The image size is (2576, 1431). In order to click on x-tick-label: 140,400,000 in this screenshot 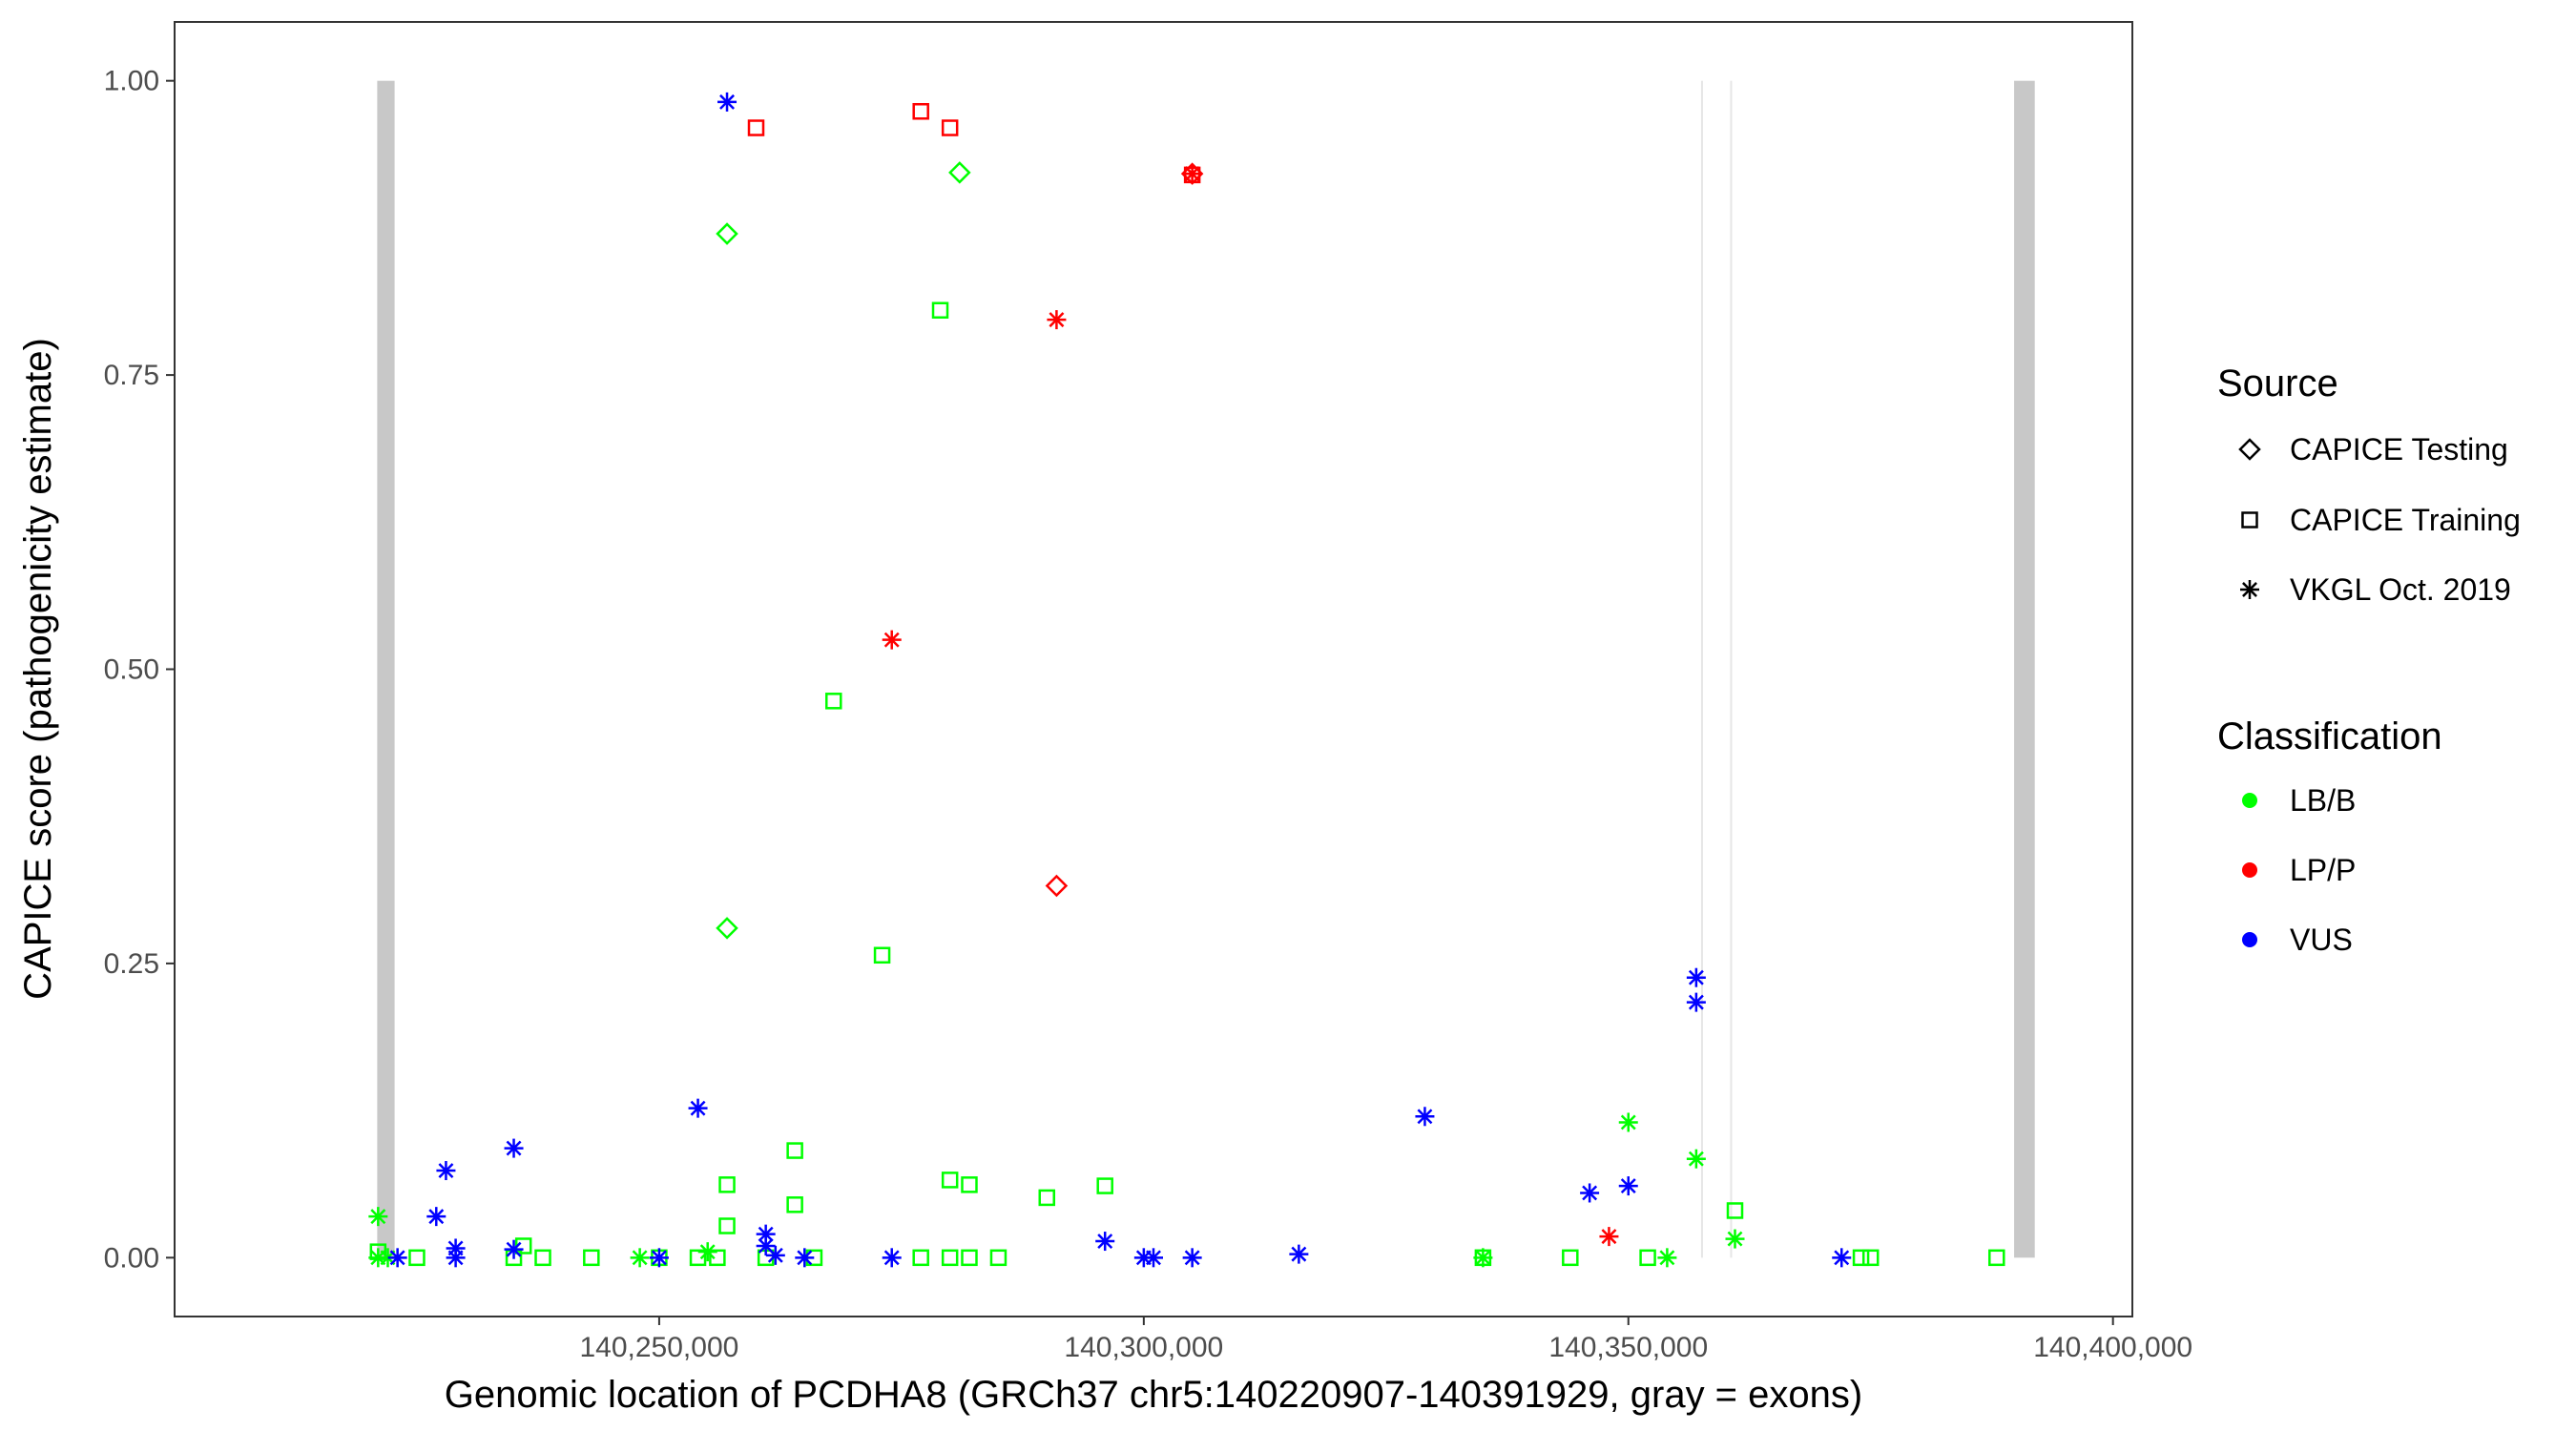, I will do `click(2112, 1347)`.